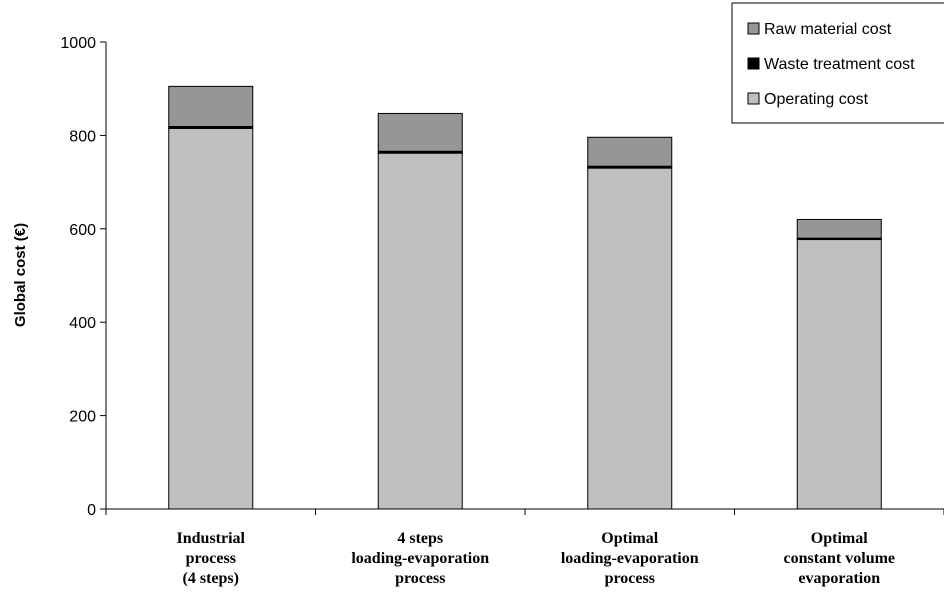  I want to click on x-category-label: Optimal loading-evaporation process, so click(630, 558).